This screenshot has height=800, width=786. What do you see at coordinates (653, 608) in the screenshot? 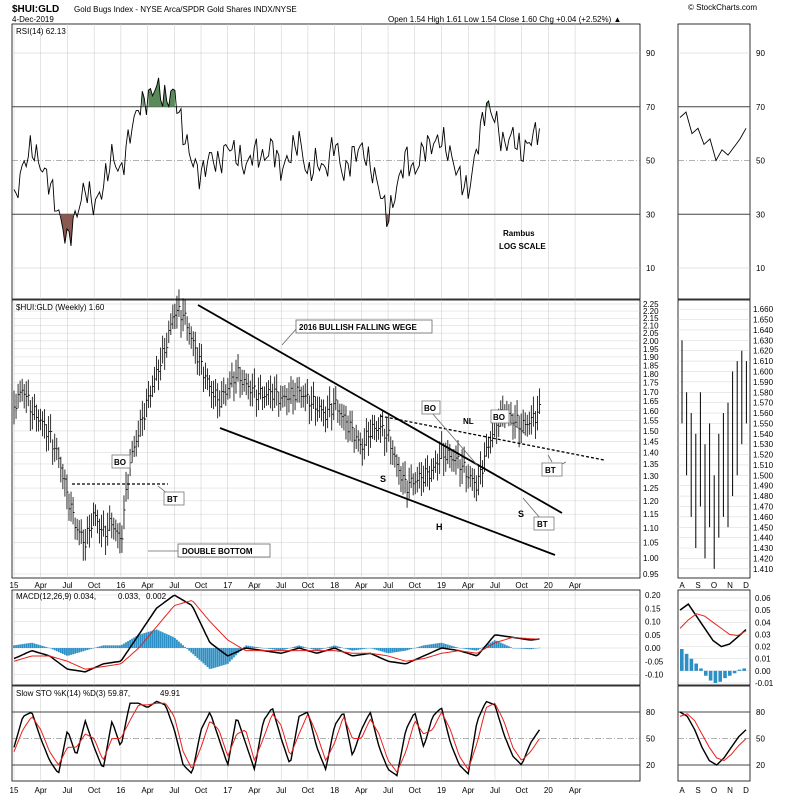
I see `macd-tick-label: 0.15` at bounding box center [653, 608].